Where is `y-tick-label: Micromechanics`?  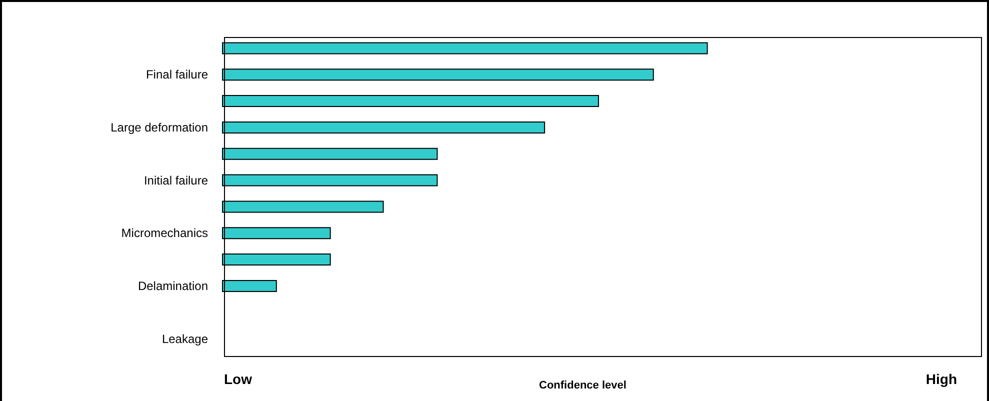
y-tick-label: Micromechanics is located at coordinates (164, 233).